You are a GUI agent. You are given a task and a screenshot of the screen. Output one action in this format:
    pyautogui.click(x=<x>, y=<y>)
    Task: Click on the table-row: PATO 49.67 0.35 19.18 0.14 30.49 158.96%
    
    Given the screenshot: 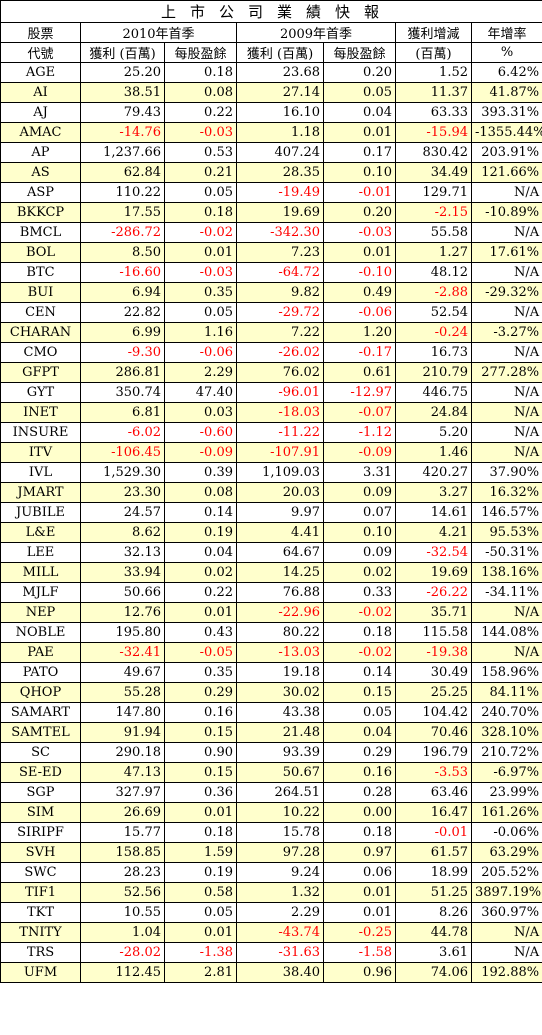 What is the action you would take?
    pyautogui.click(x=271, y=672)
    